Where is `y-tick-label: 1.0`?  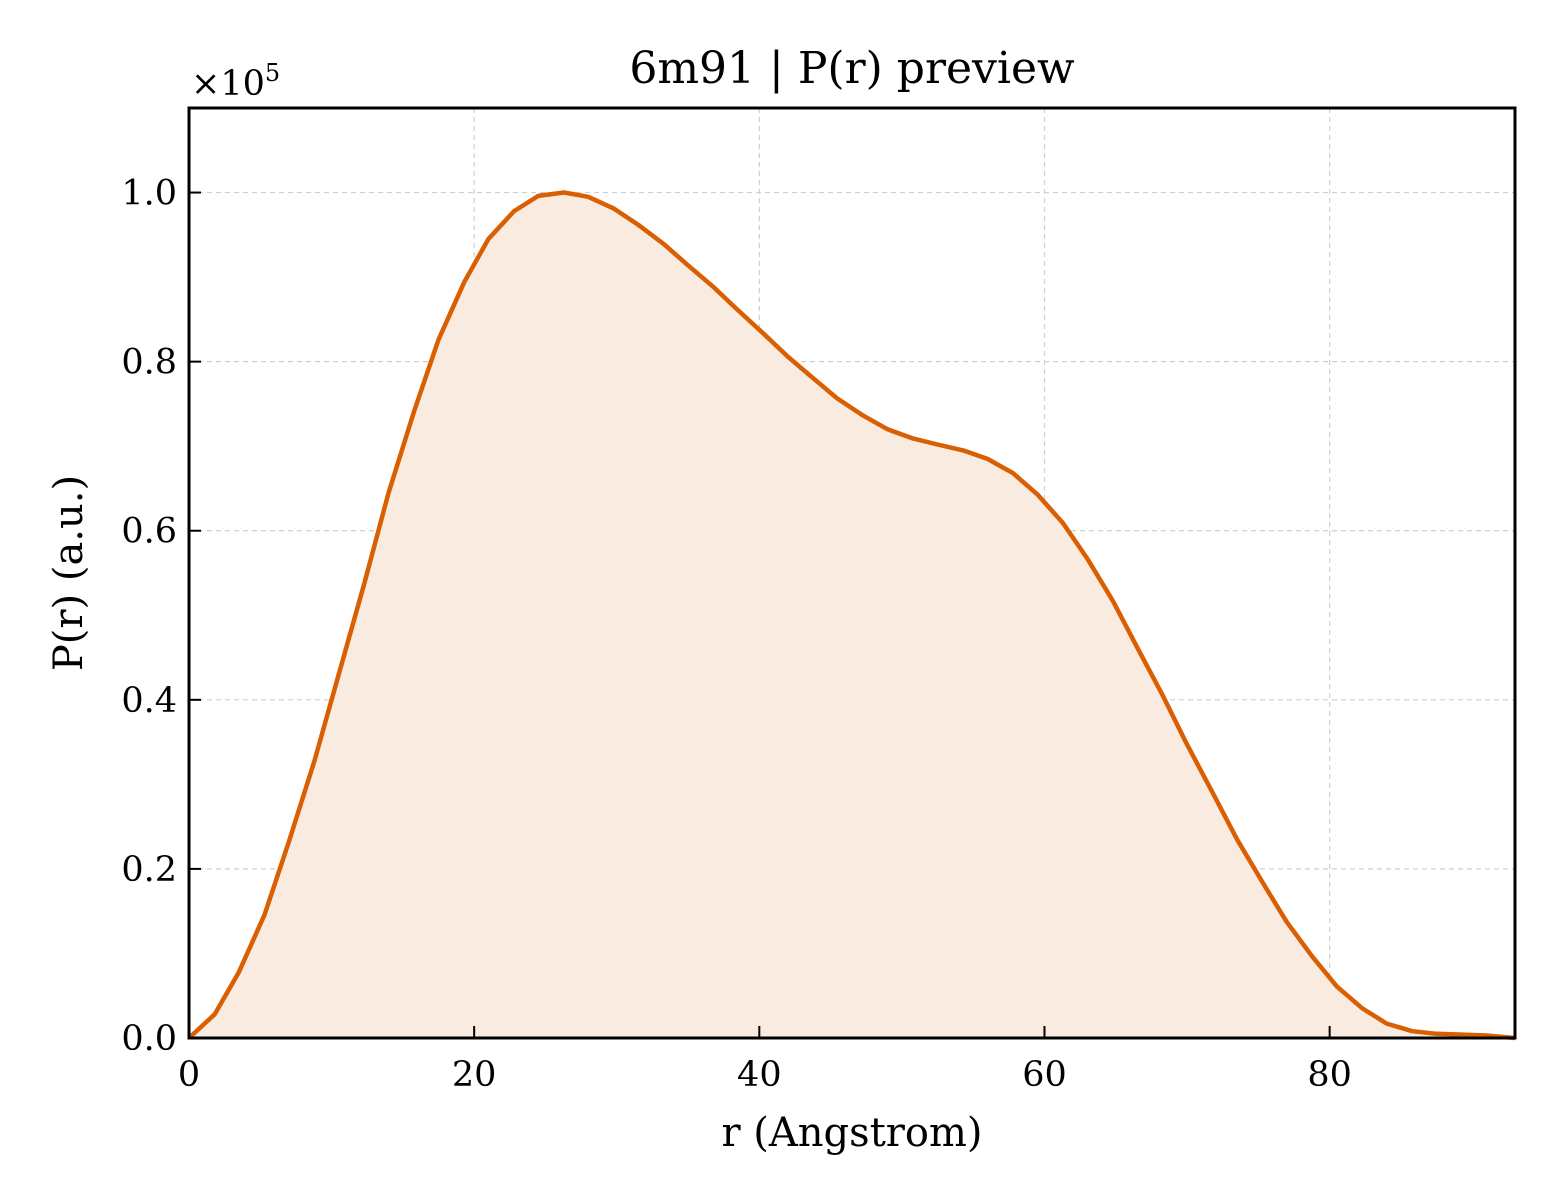 y-tick-label: 1.0 is located at coordinates (149, 194).